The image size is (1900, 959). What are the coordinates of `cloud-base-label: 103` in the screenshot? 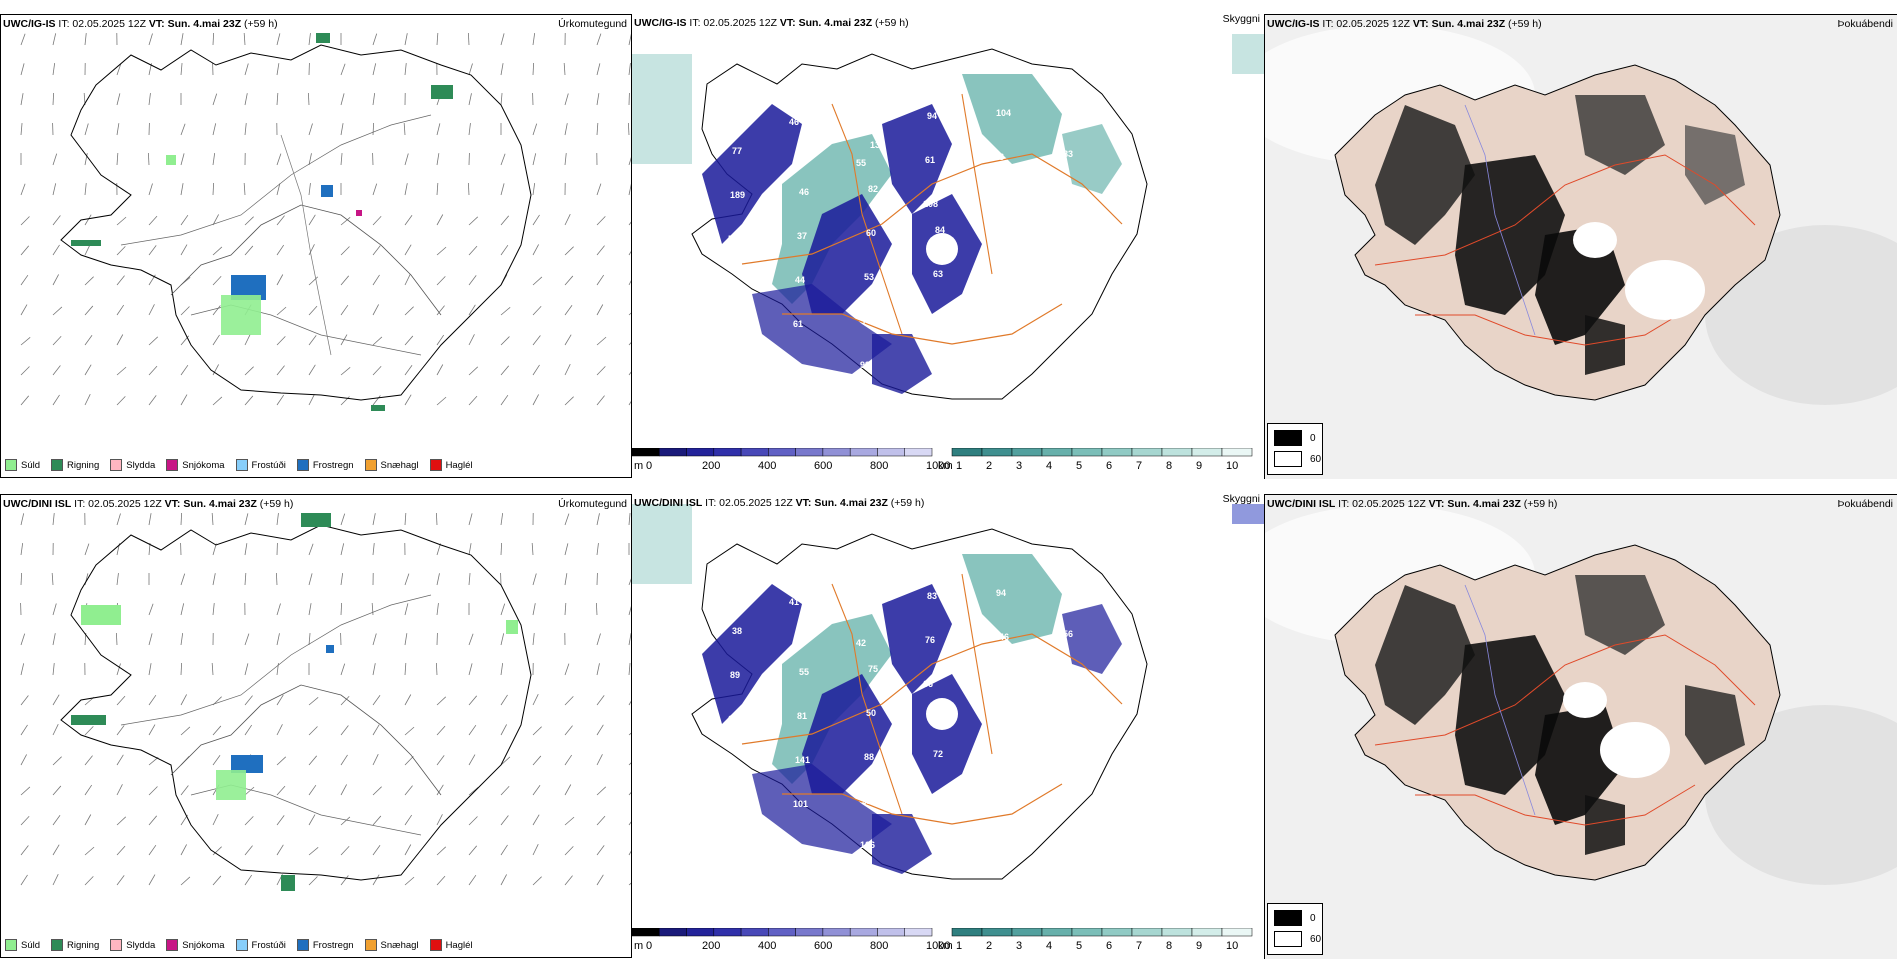 It's located at (1007, 795).